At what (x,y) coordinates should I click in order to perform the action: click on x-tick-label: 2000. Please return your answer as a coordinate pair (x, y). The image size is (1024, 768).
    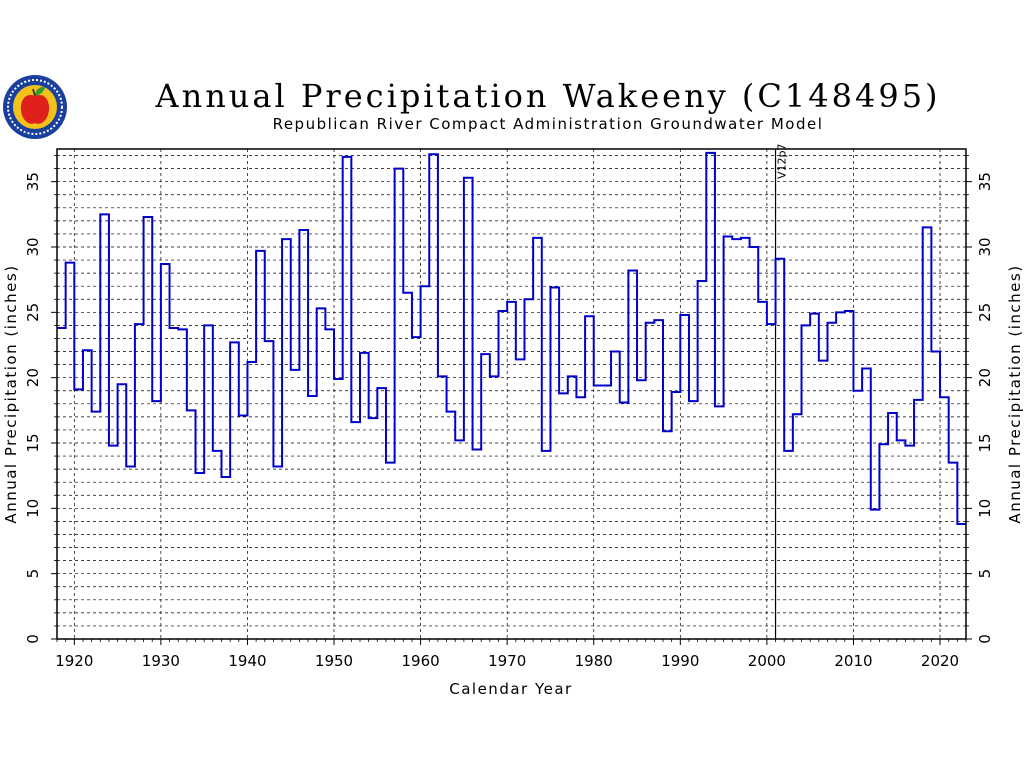
    Looking at the image, I should click on (767, 661).